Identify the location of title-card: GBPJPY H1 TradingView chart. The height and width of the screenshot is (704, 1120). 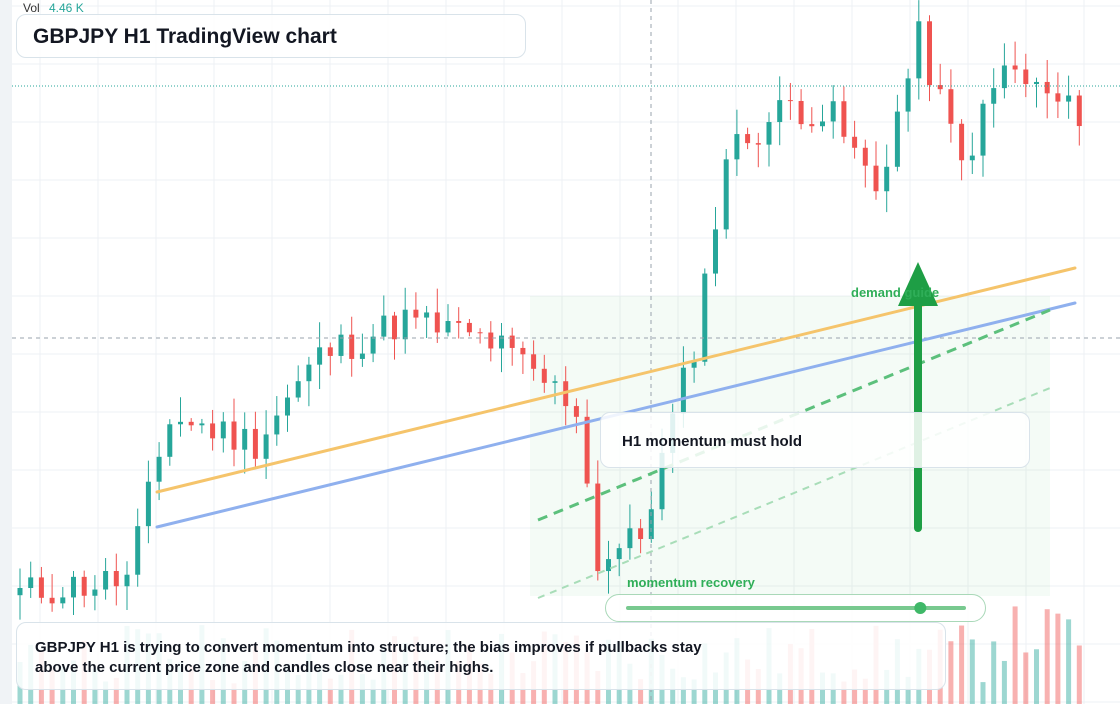
(271, 36).